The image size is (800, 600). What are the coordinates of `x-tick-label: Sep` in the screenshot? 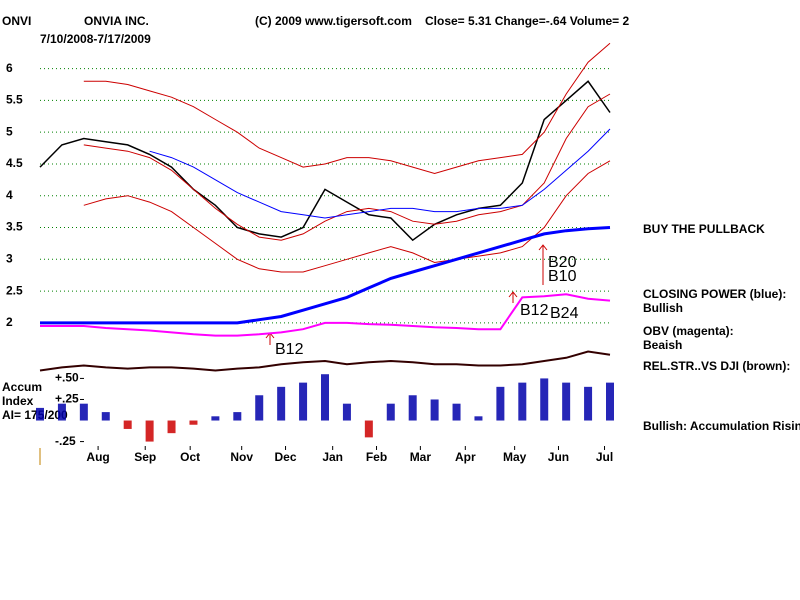 It's located at (145, 457).